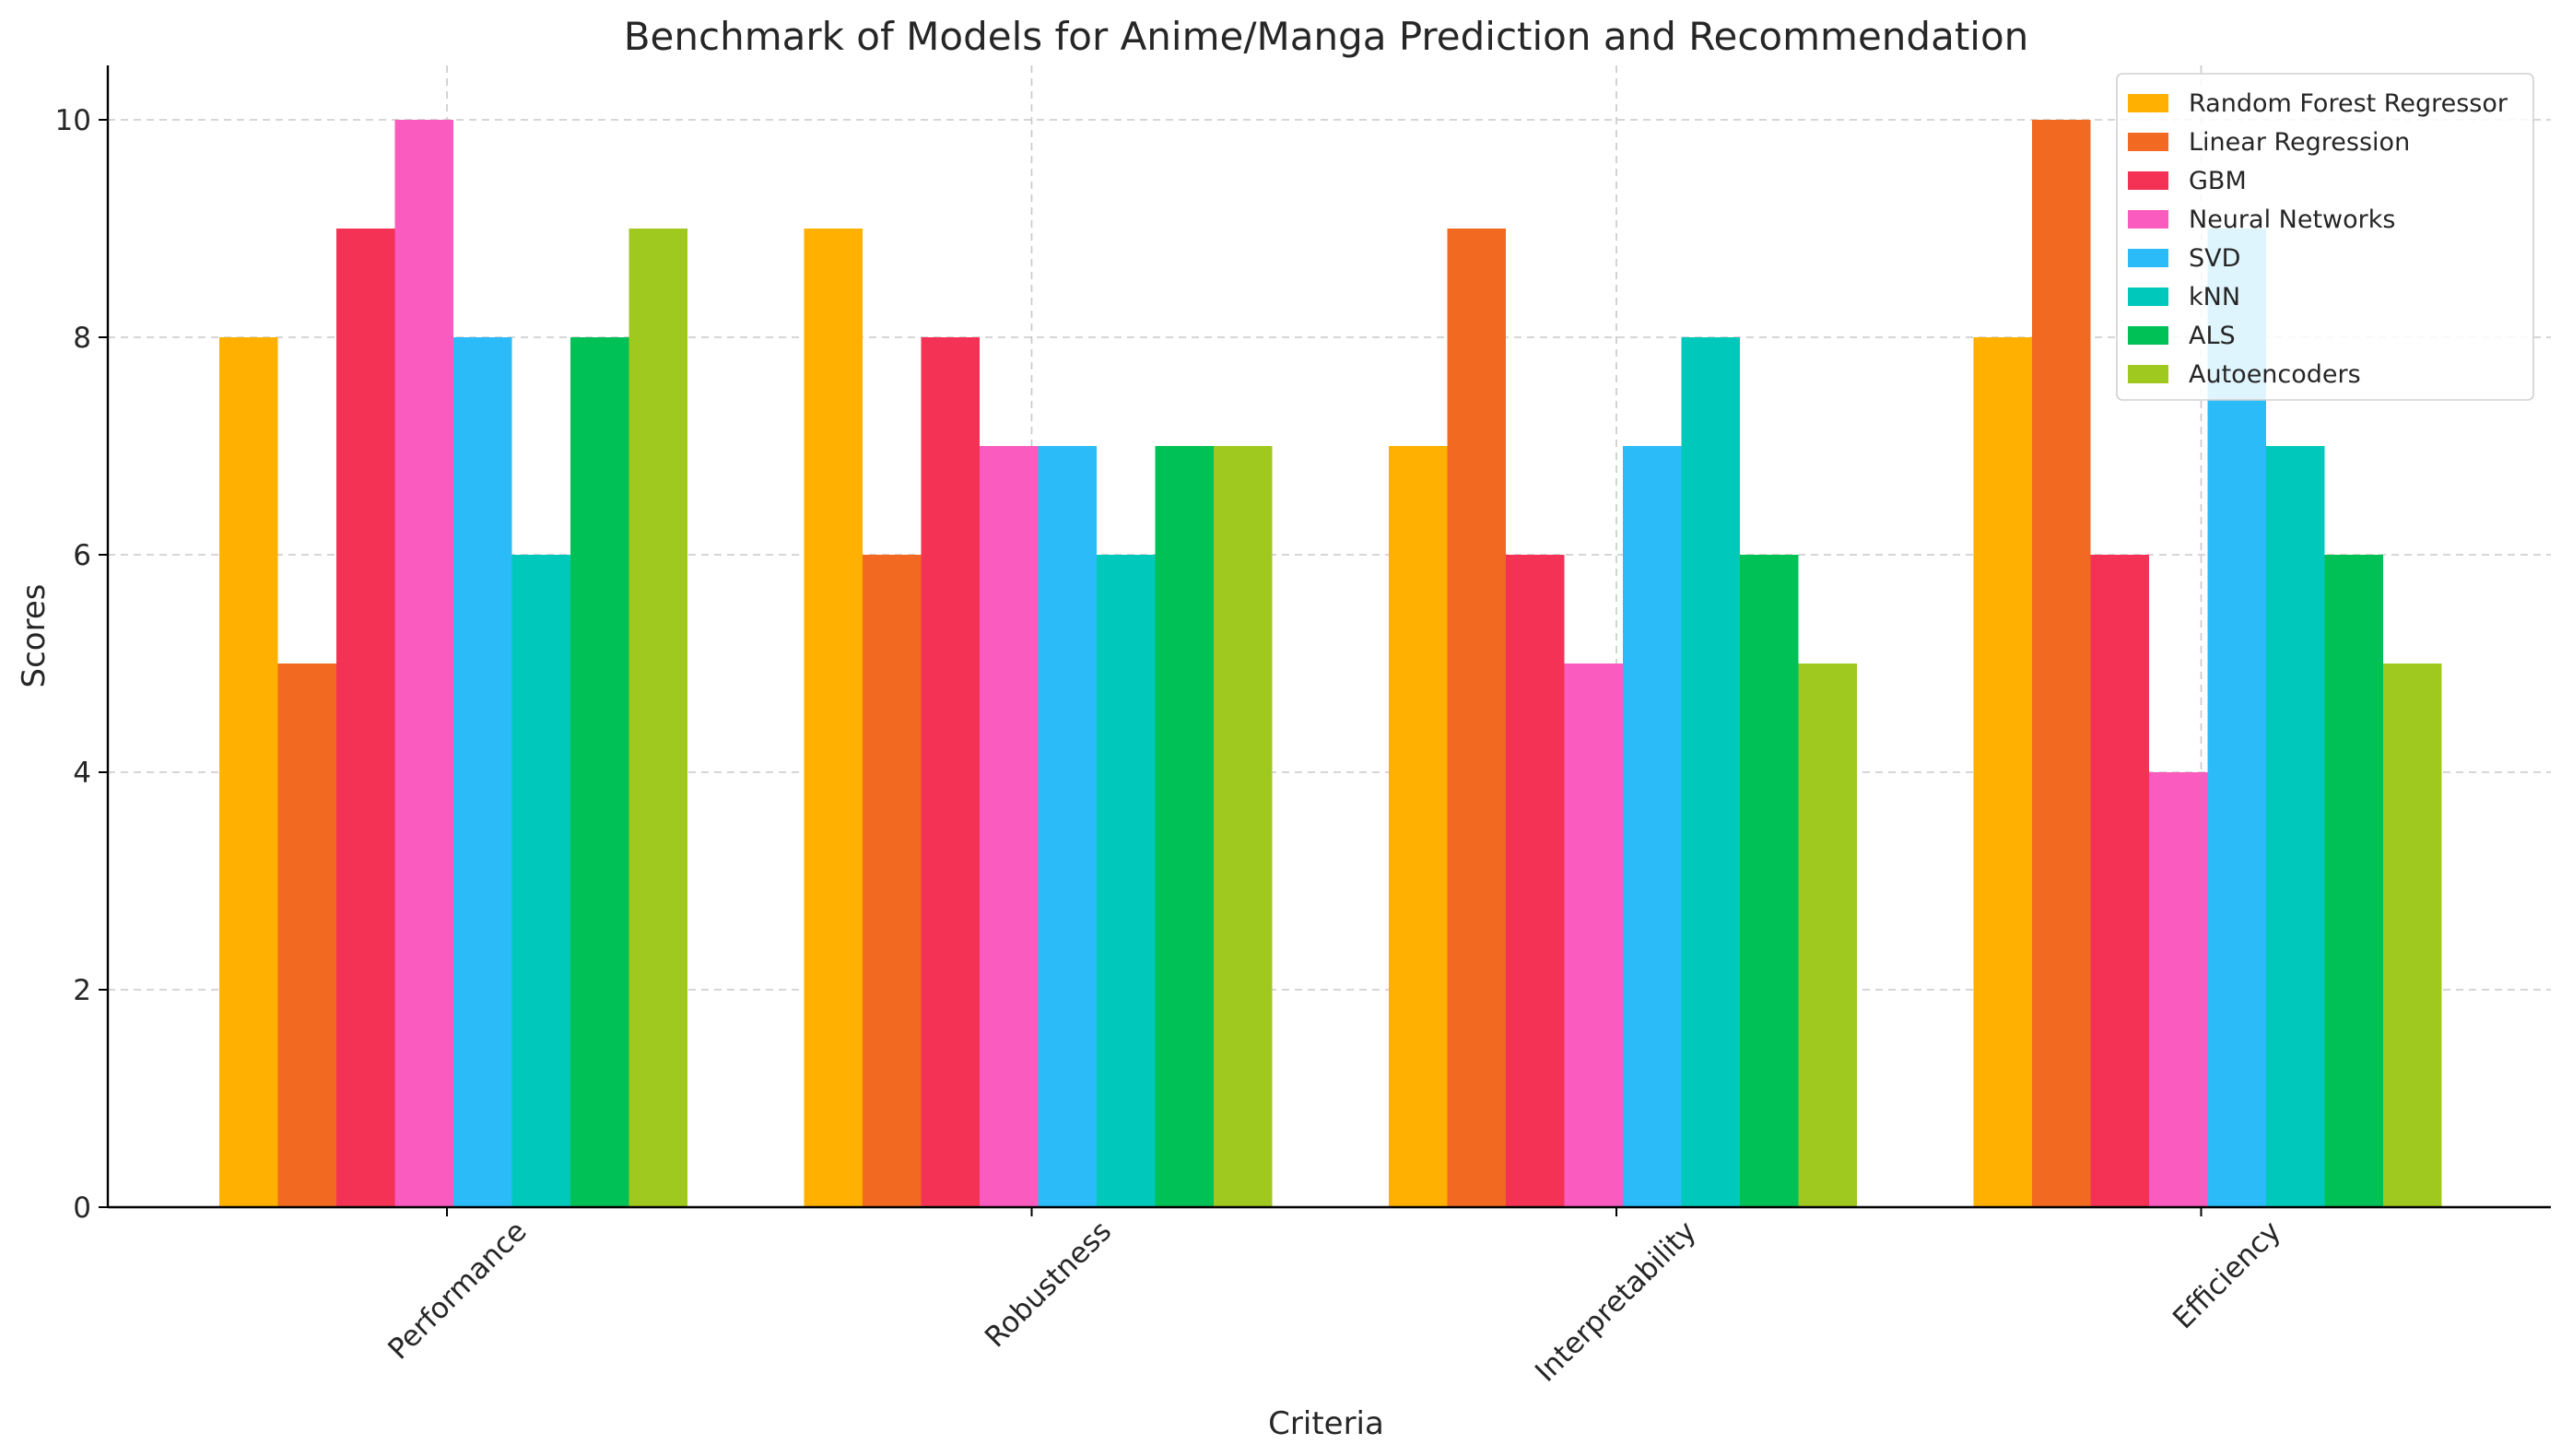  What do you see at coordinates (2299, 142) in the screenshot?
I see `legend-entry-label: Linear Regression` at bounding box center [2299, 142].